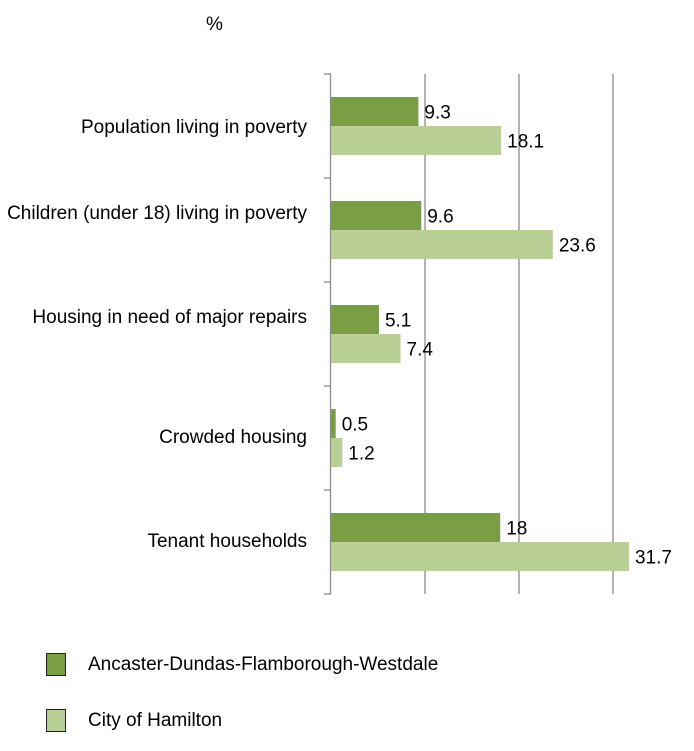  I want to click on bar-series0-cat0, so click(375, 111).